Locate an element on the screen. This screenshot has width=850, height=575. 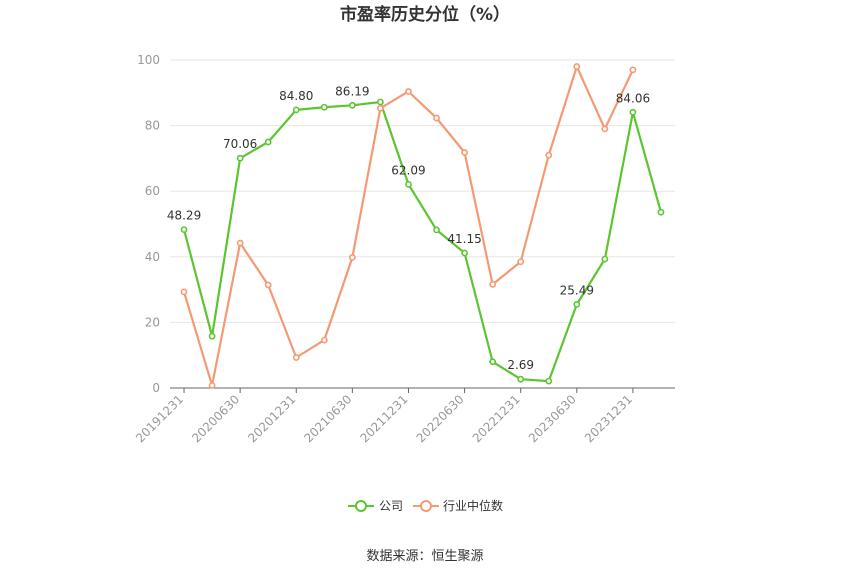
data-label: 70.06 is located at coordinates (240, 144).